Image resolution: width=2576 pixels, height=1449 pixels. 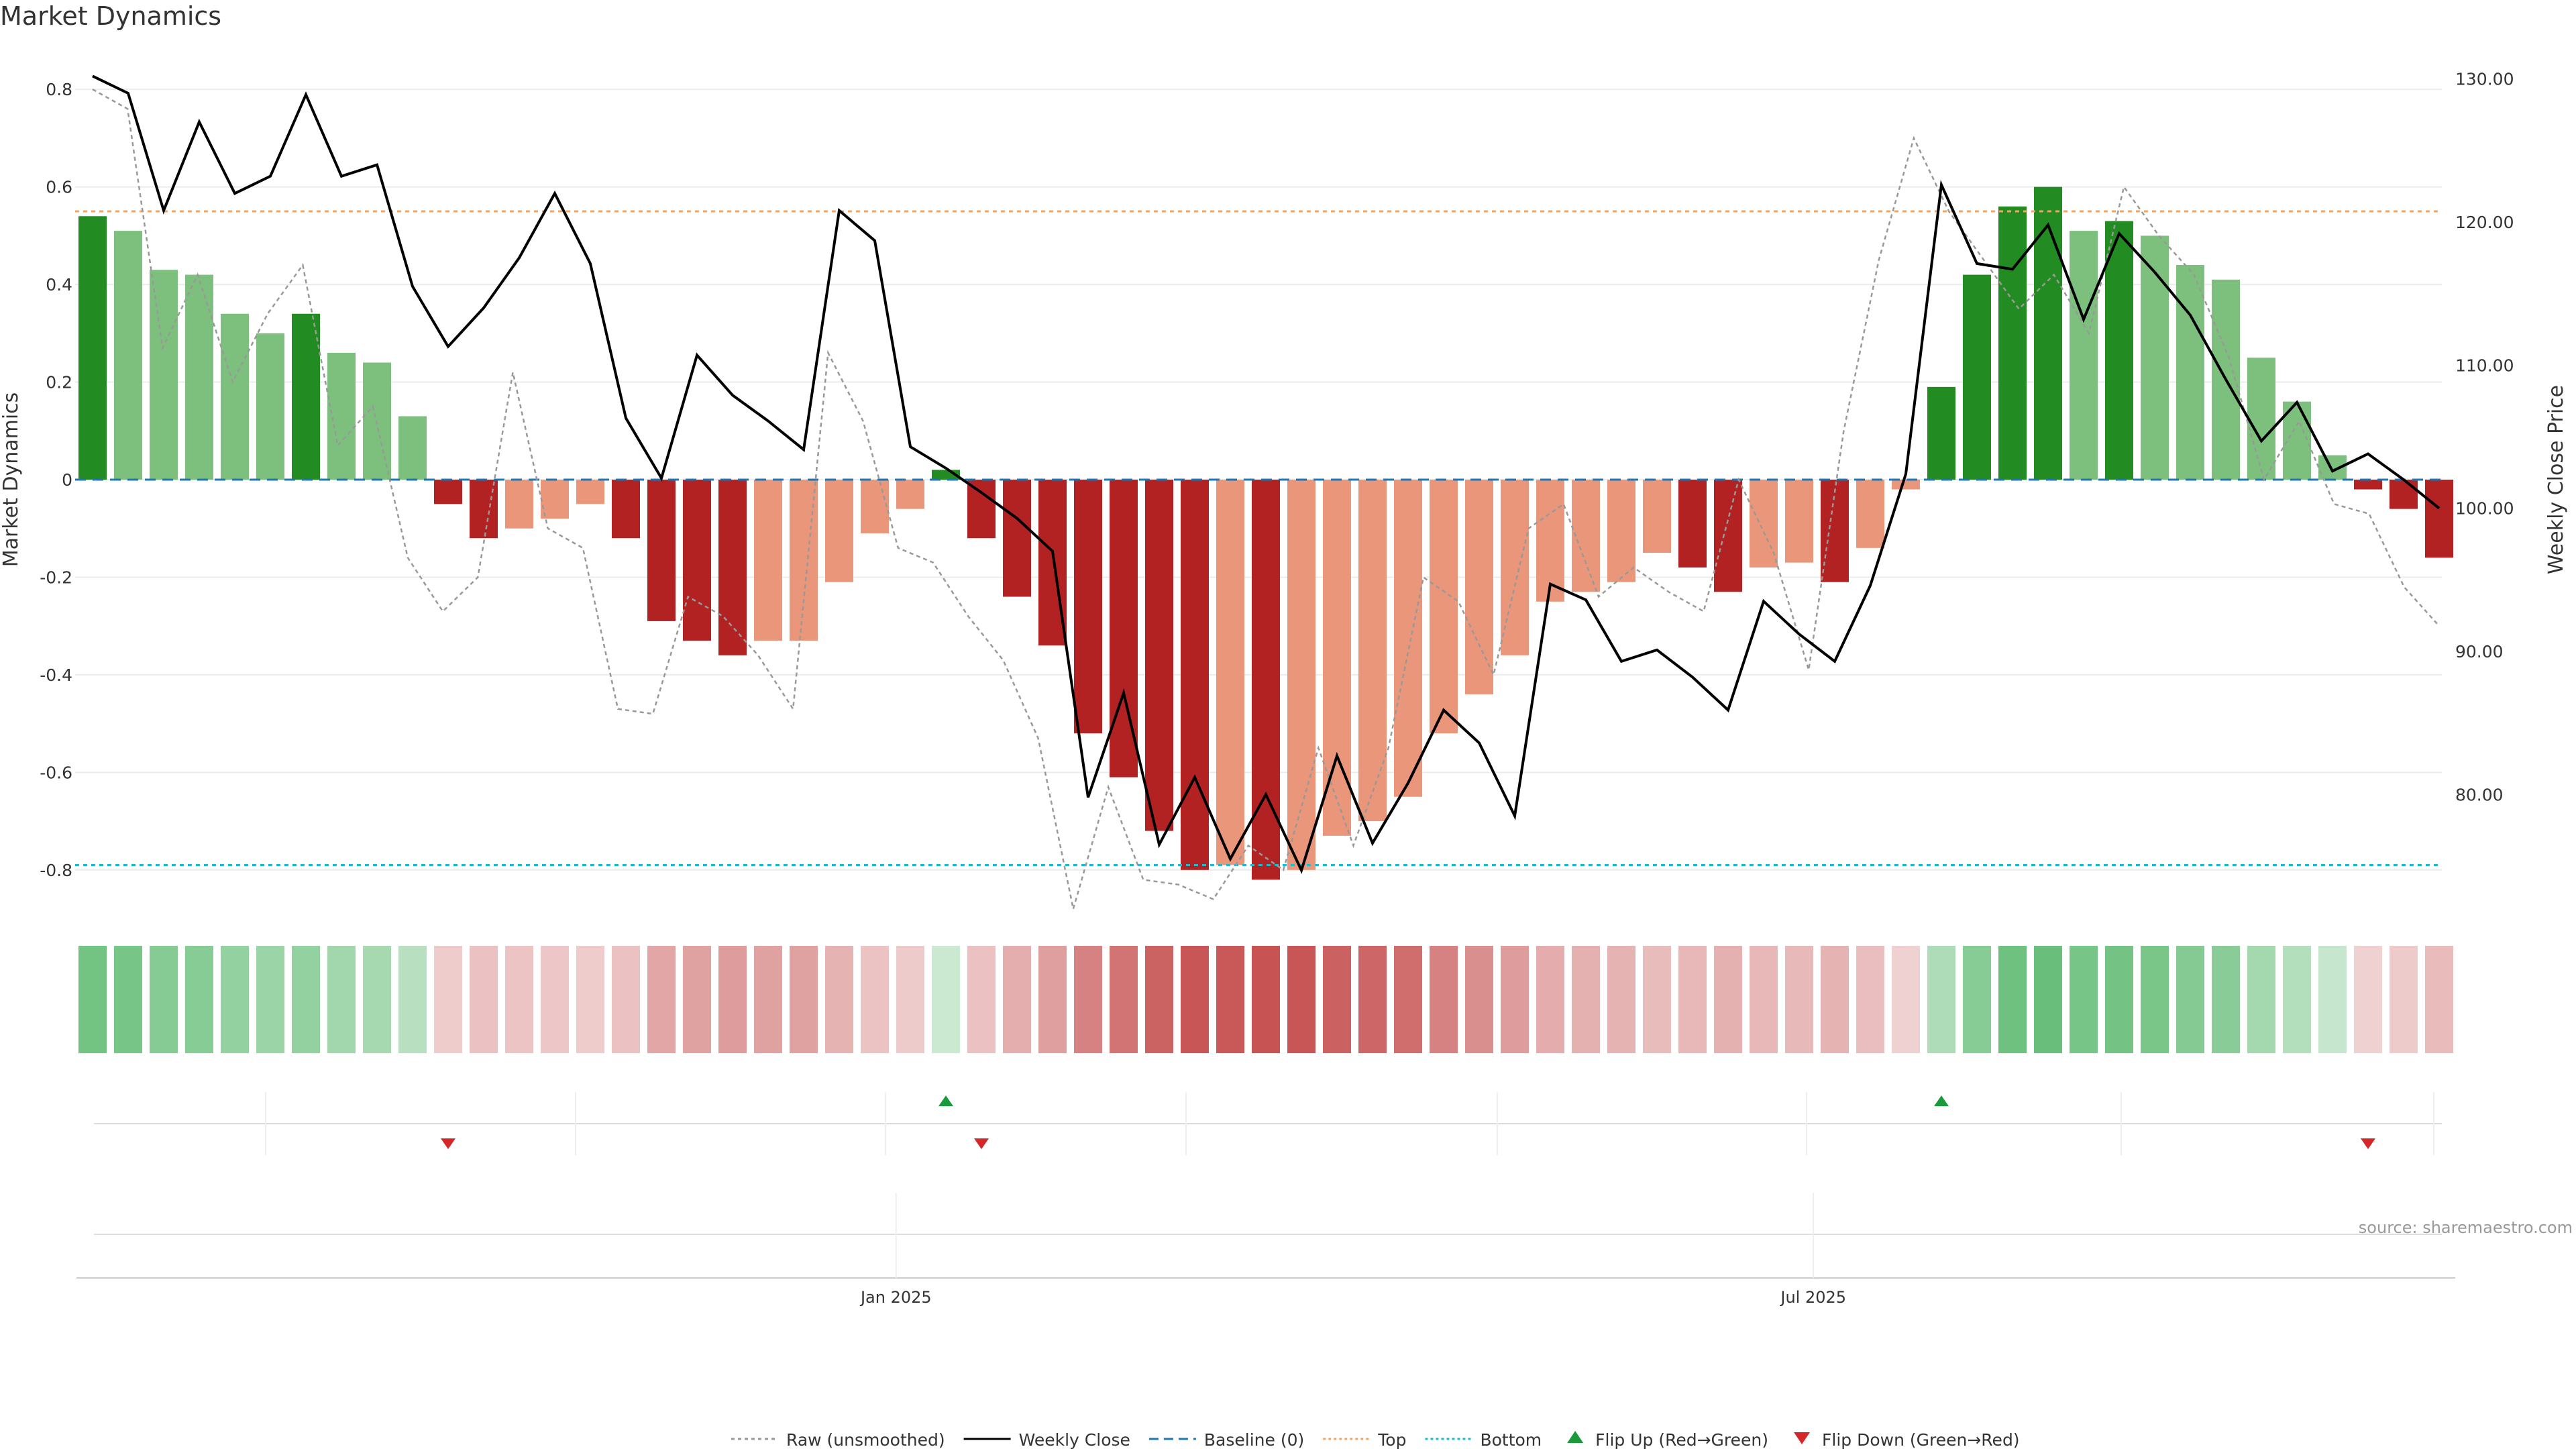 What do you see at coordinates (1254, 1439) in the screenshot?
I see `legend-label: Baseline (0)` at bounding box center [1254, 1439].